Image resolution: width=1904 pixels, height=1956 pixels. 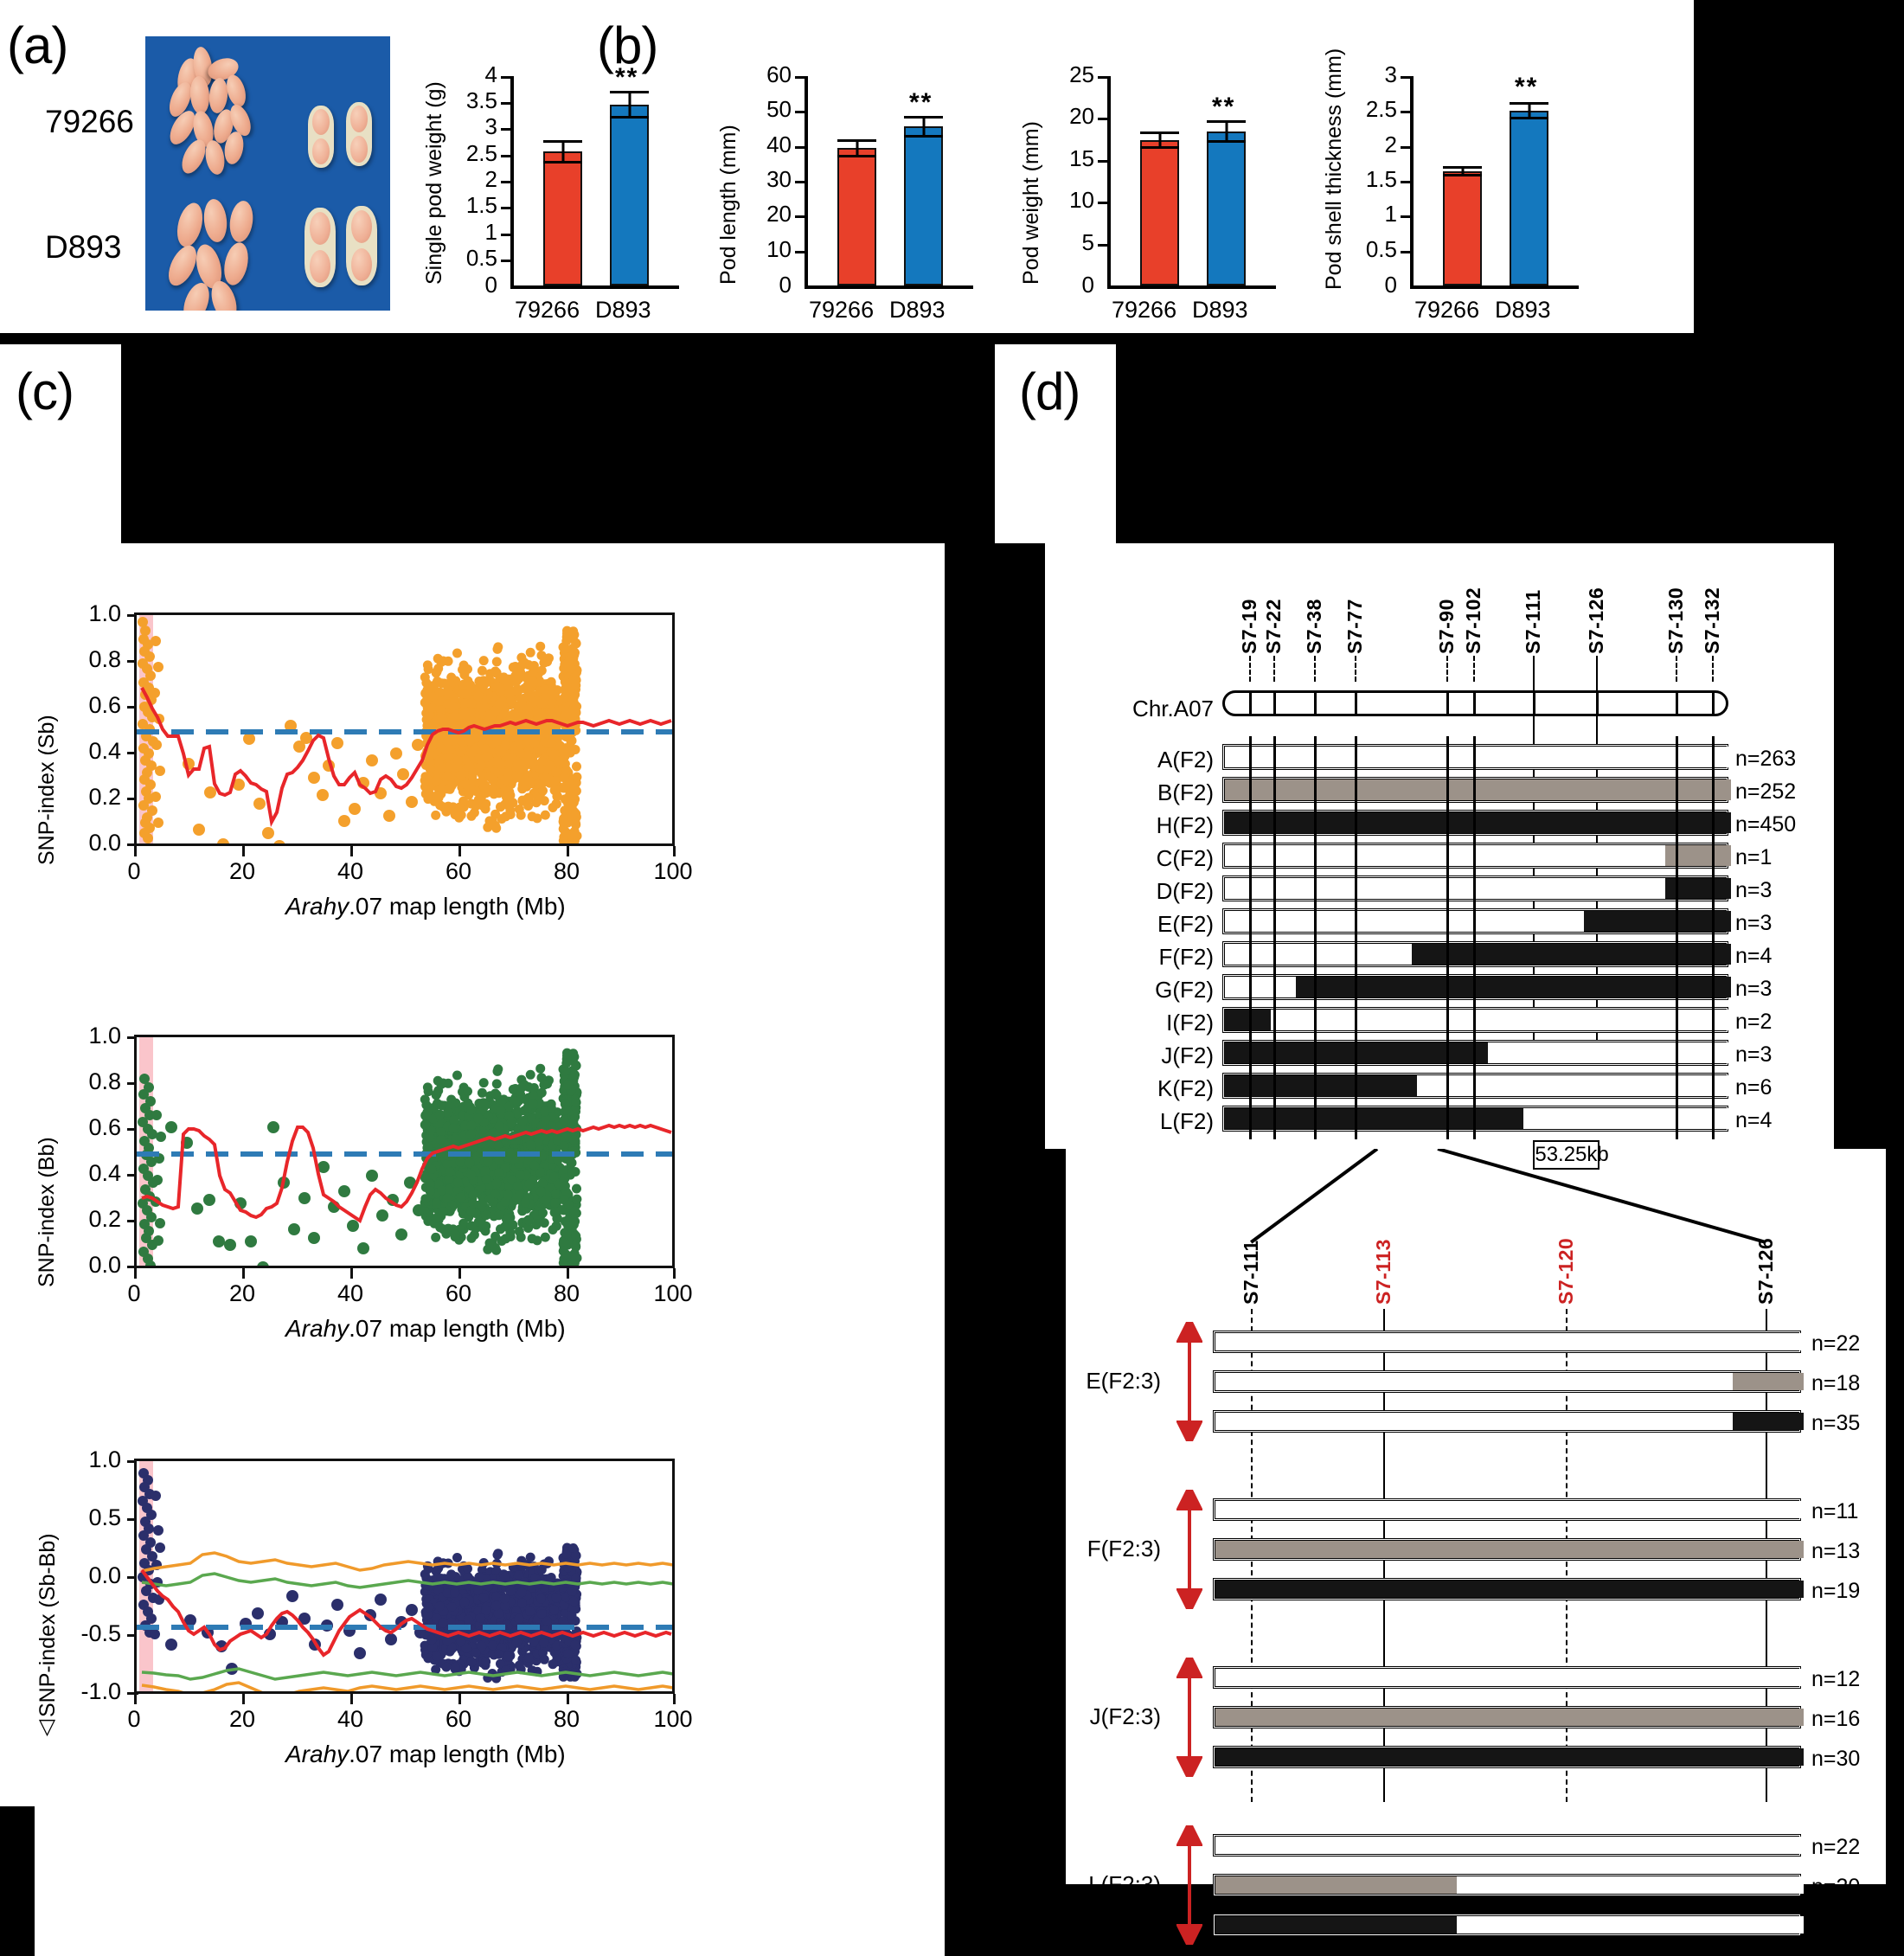 What do you see at coordinates (1675, 620) in the screenshot?
I see `marker-label-s7-130: S7-130` at bounding box center [1675, 620].